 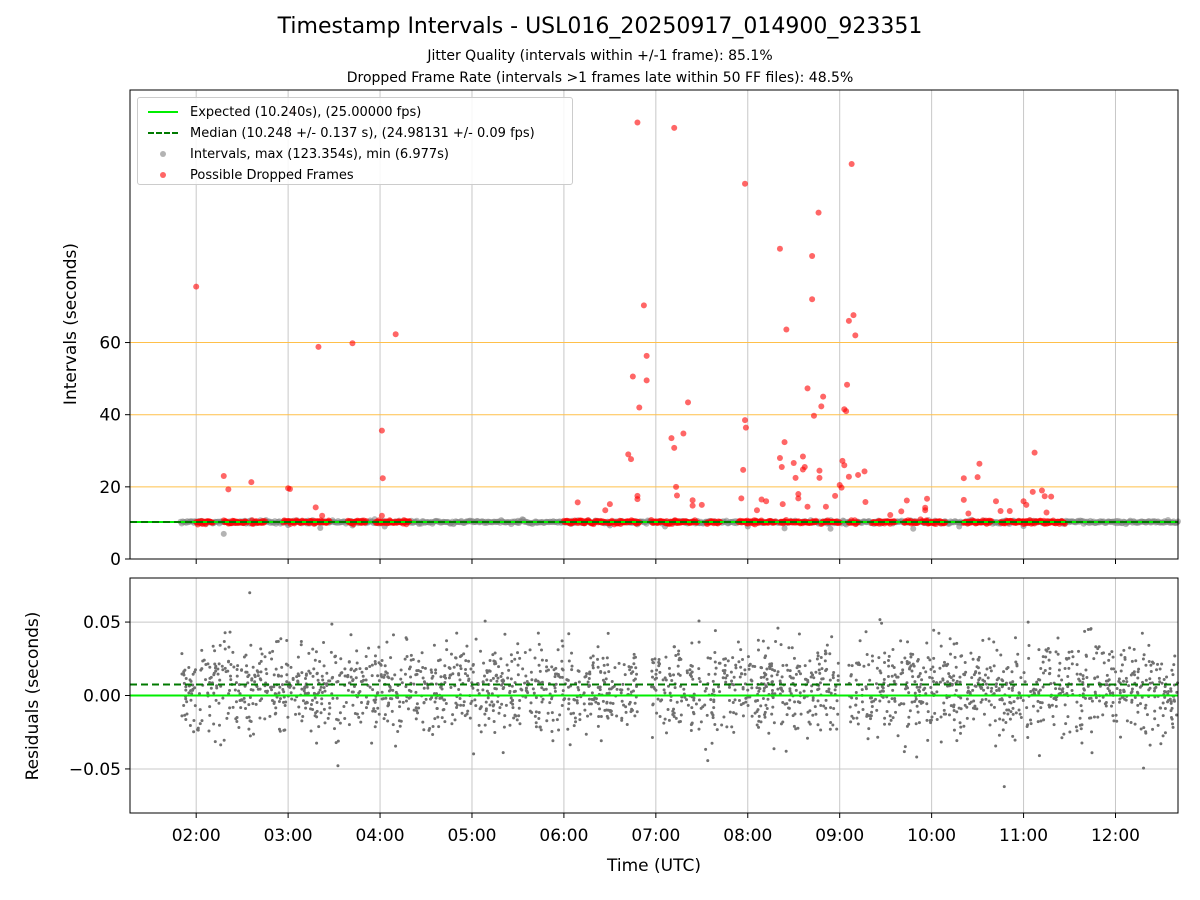 What do you see at coordinates (283, 112) in the screenshot?
I see `legend-entry-expected: Expected (10.240s), (25.00000 fps)` at bounding box center [283, 112].